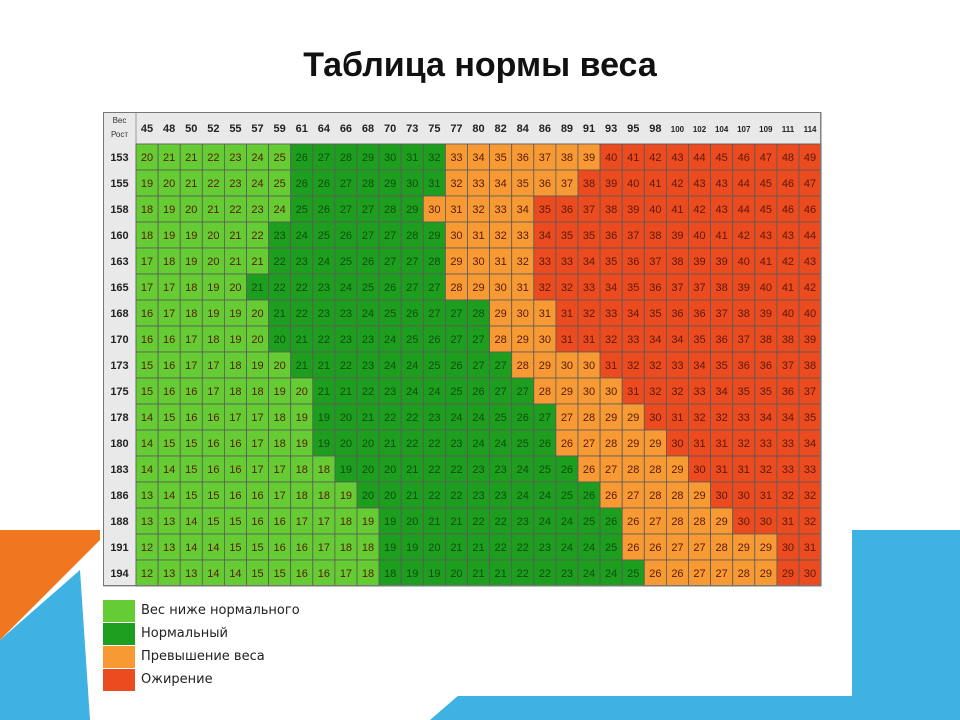  What do you see at coordinates (589, 129) in the screenshot?
I see `weight-tick-label: 91` at bounding box center [589, 129].